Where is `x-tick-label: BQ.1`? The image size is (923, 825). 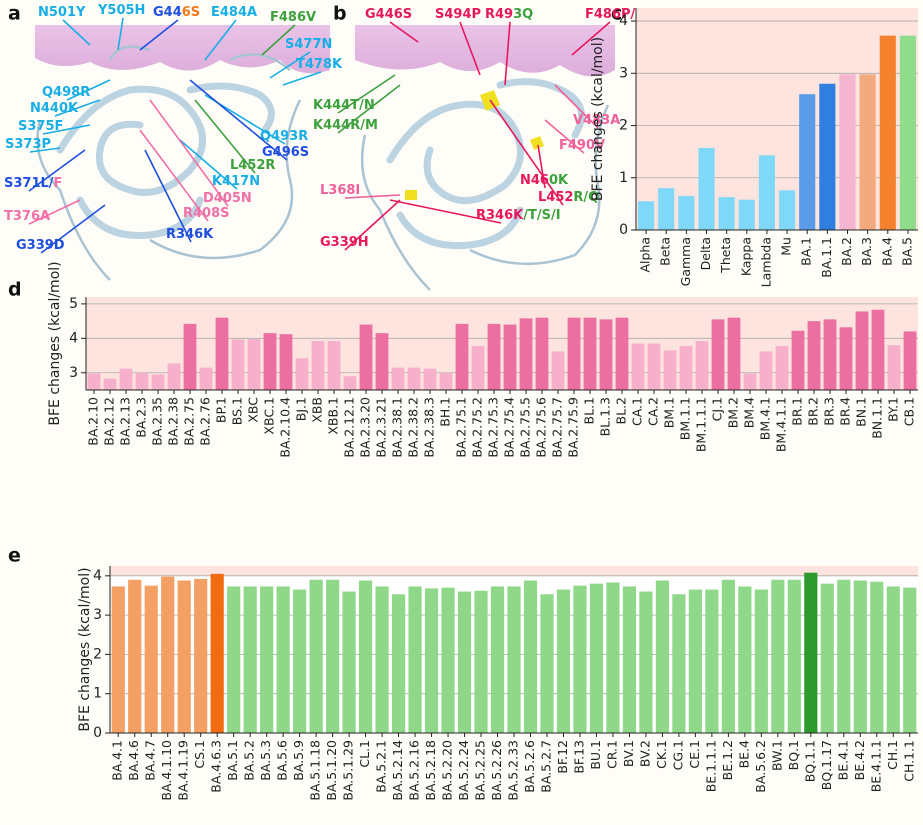 x-tick-label: BQ.1 is located at coordinates (793, 755).